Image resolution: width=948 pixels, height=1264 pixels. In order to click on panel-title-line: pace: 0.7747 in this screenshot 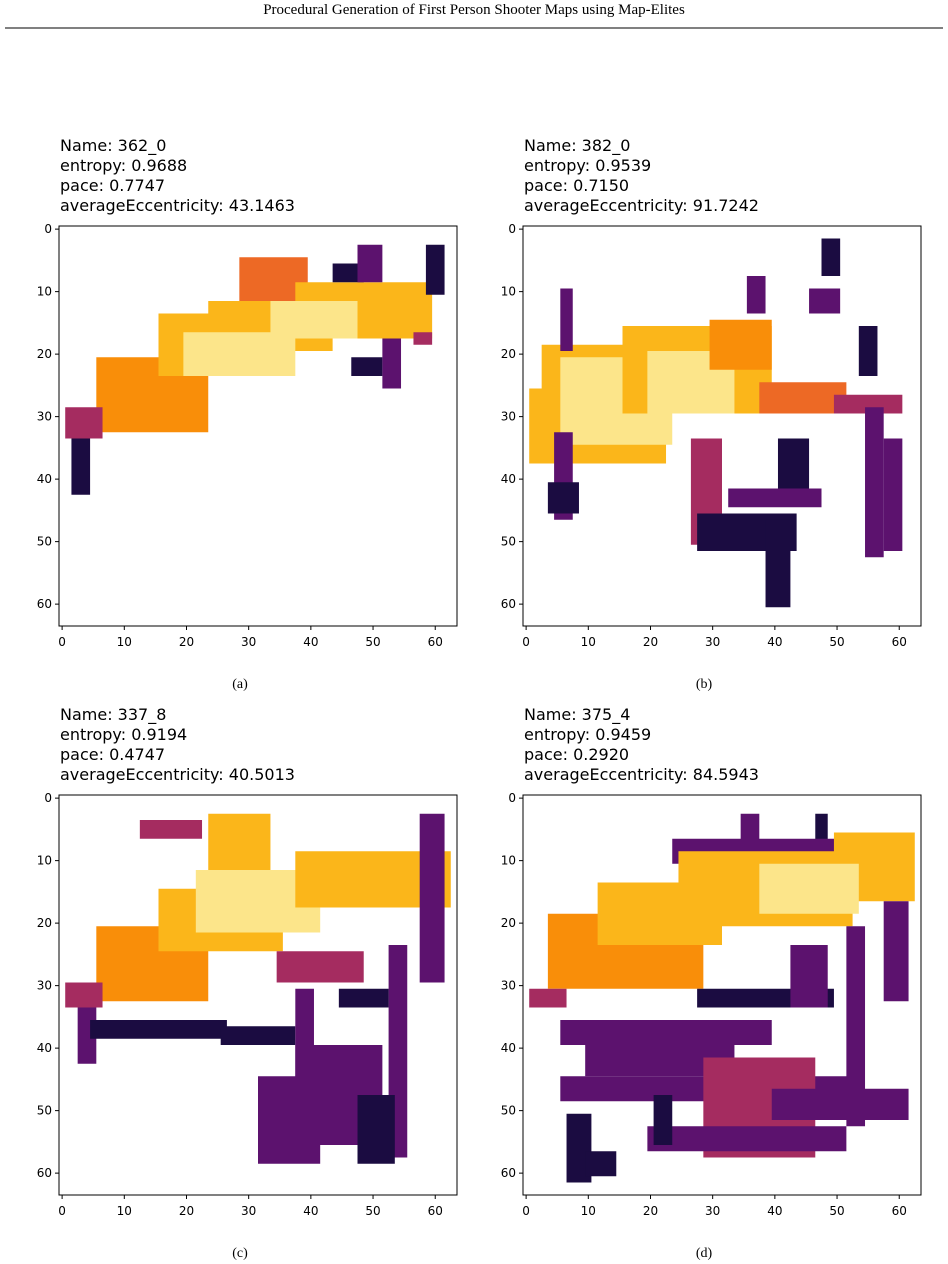, I will do `click(112, 185)`.